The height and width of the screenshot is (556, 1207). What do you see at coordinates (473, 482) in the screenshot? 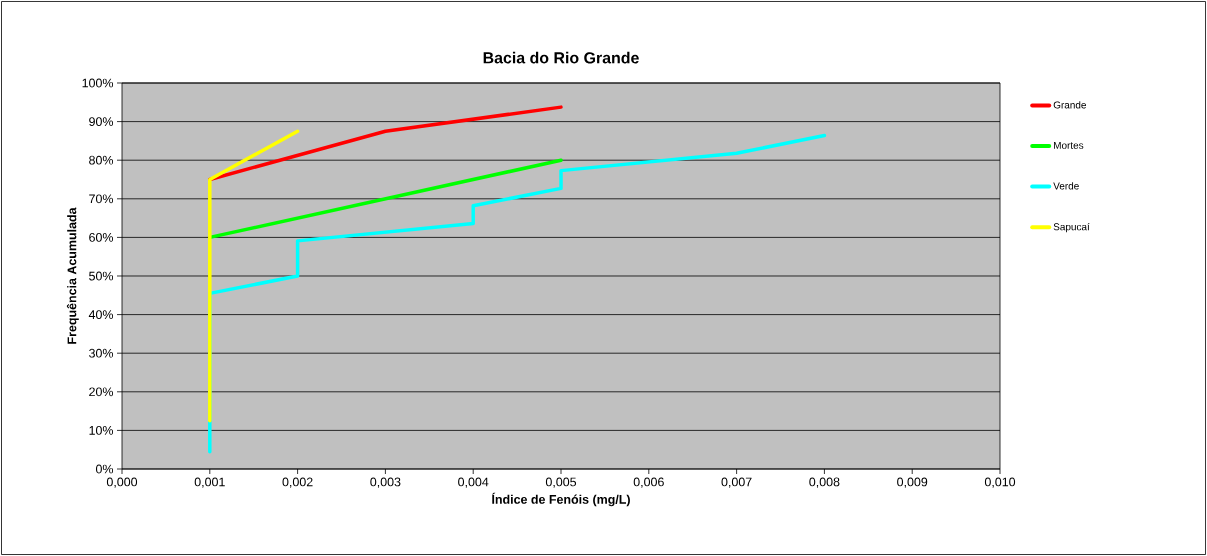
I see `x-tick-label: 0,004` at bounding box center [473, 482].